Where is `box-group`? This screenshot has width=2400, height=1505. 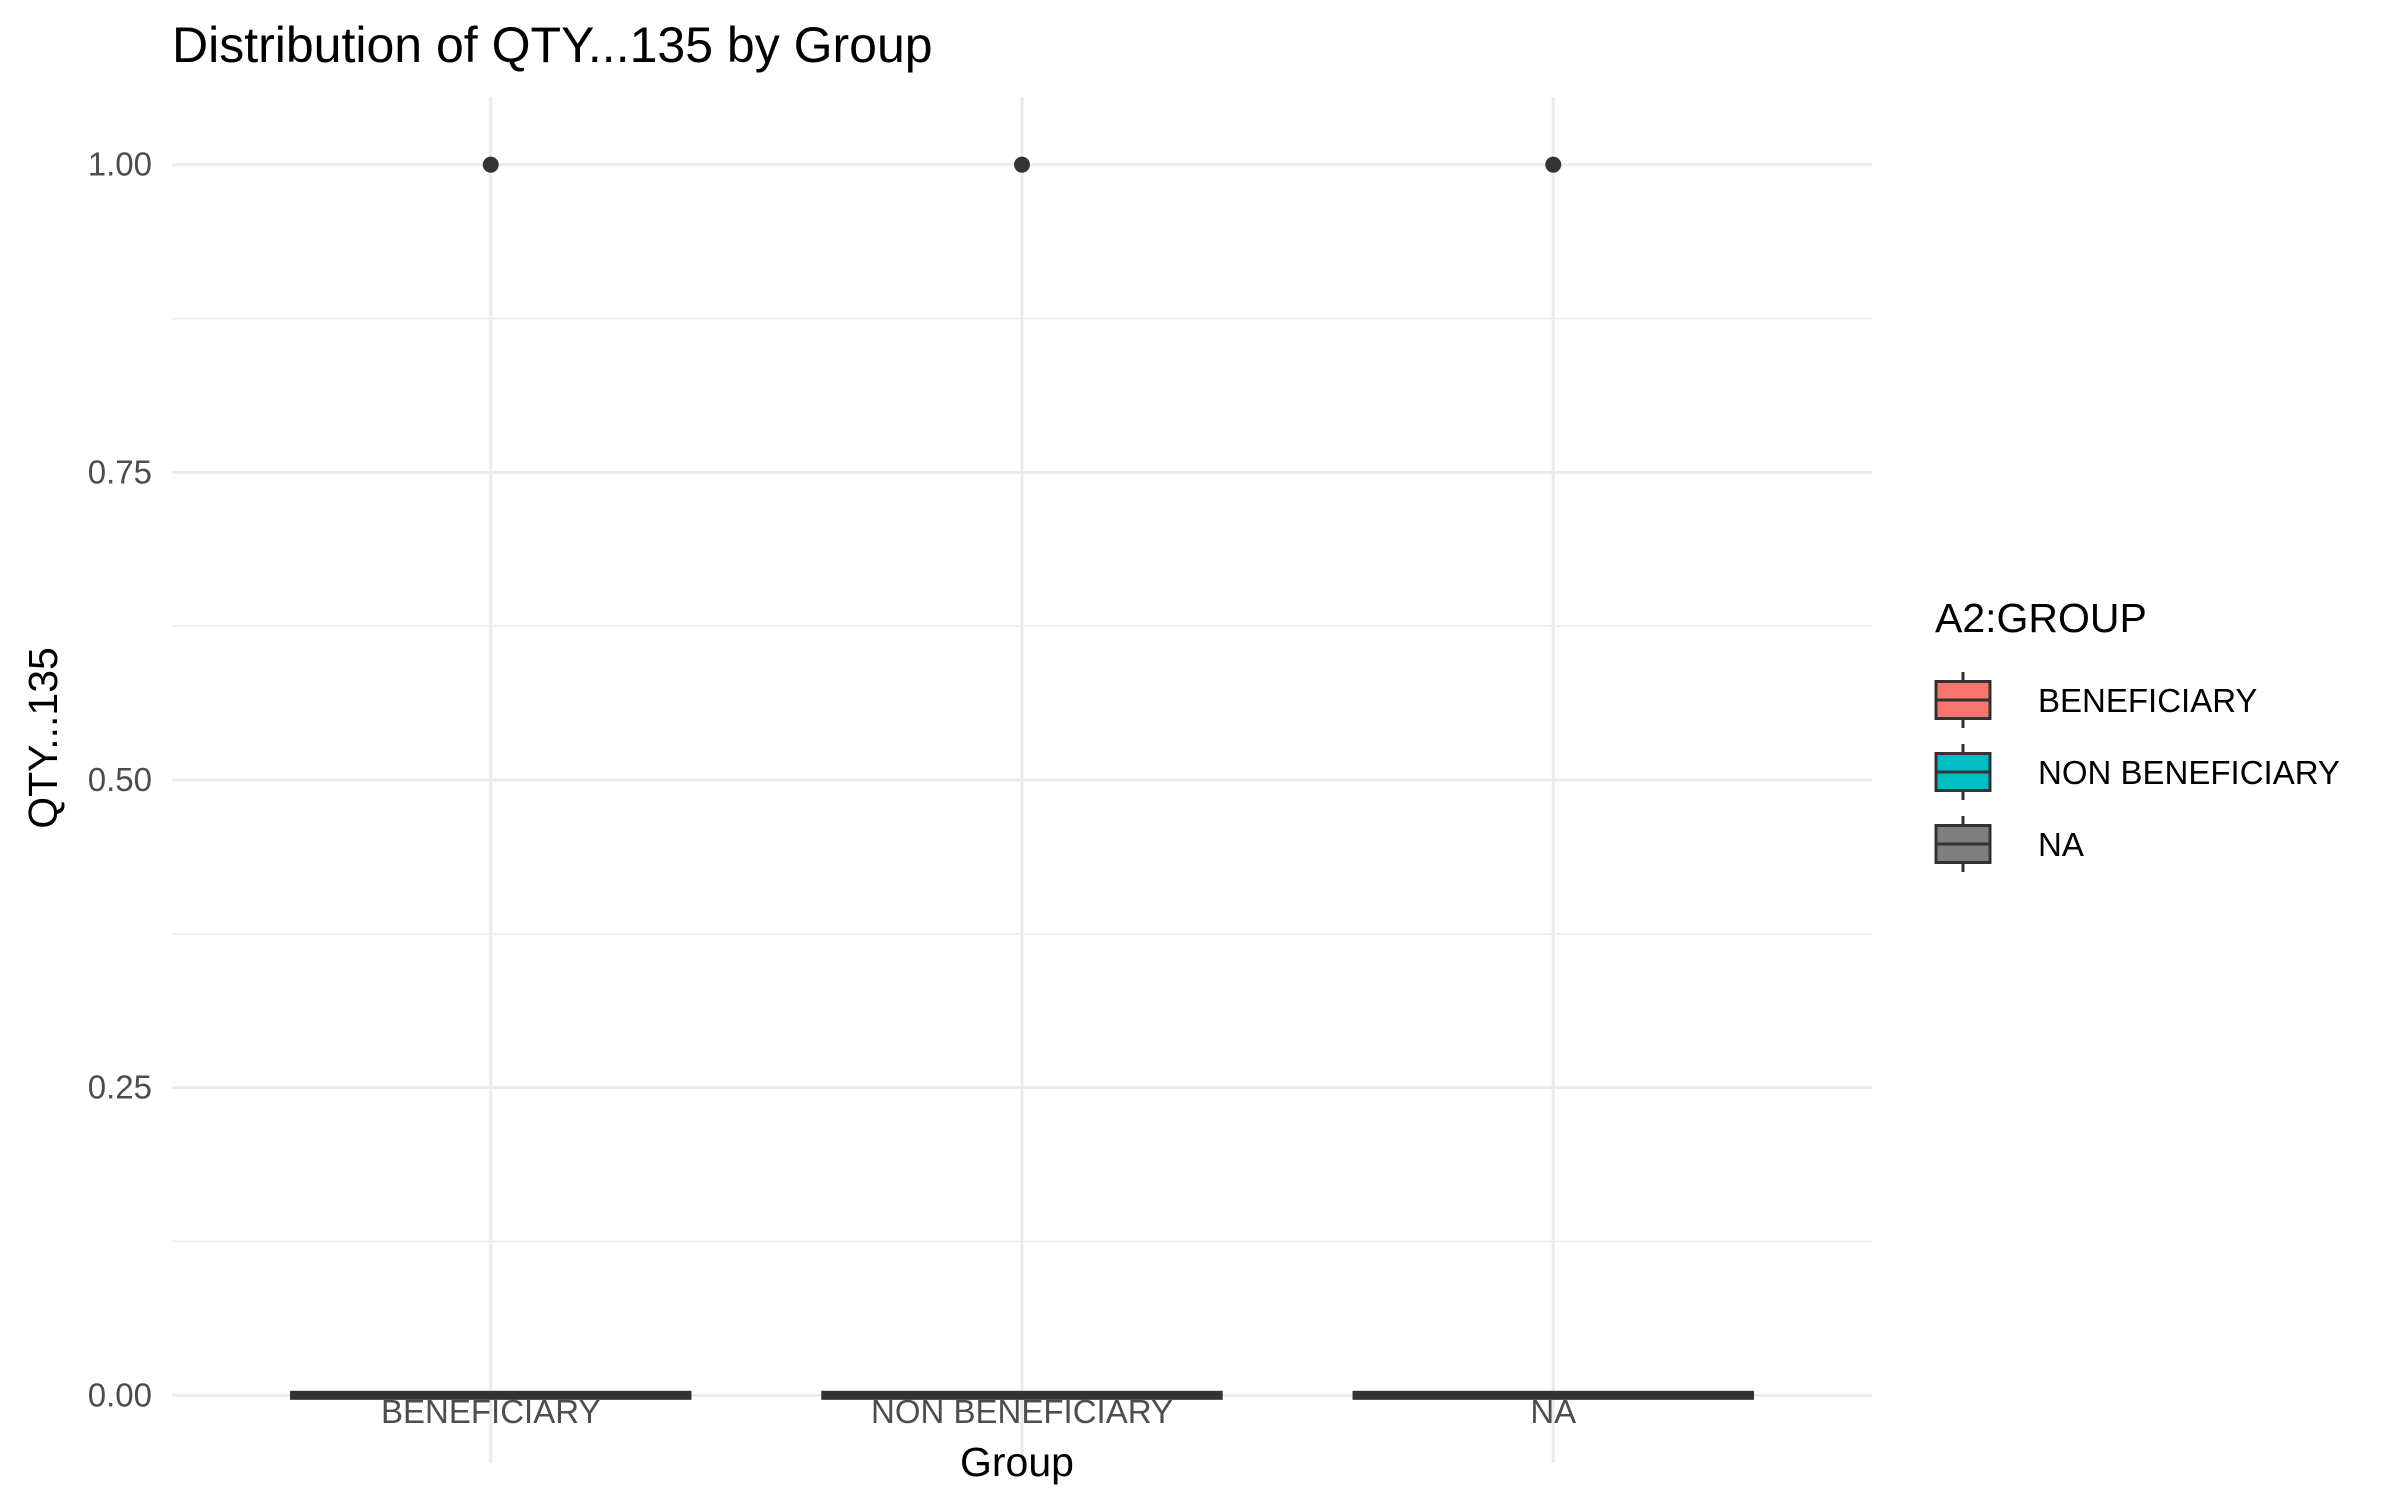 box-group is located at coordinates (1022, 1395).